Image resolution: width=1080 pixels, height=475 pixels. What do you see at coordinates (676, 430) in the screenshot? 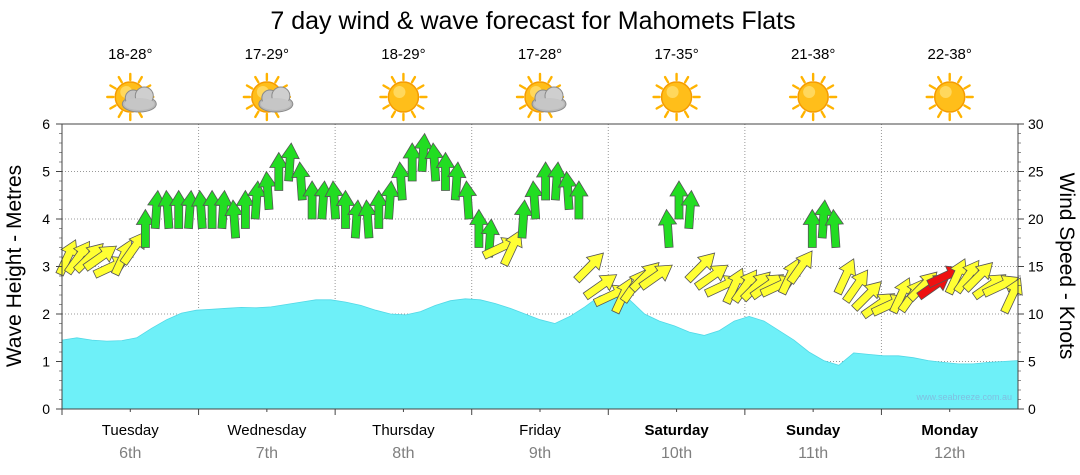
I see `day-label: Saturday` at bounding box center [676, 430].